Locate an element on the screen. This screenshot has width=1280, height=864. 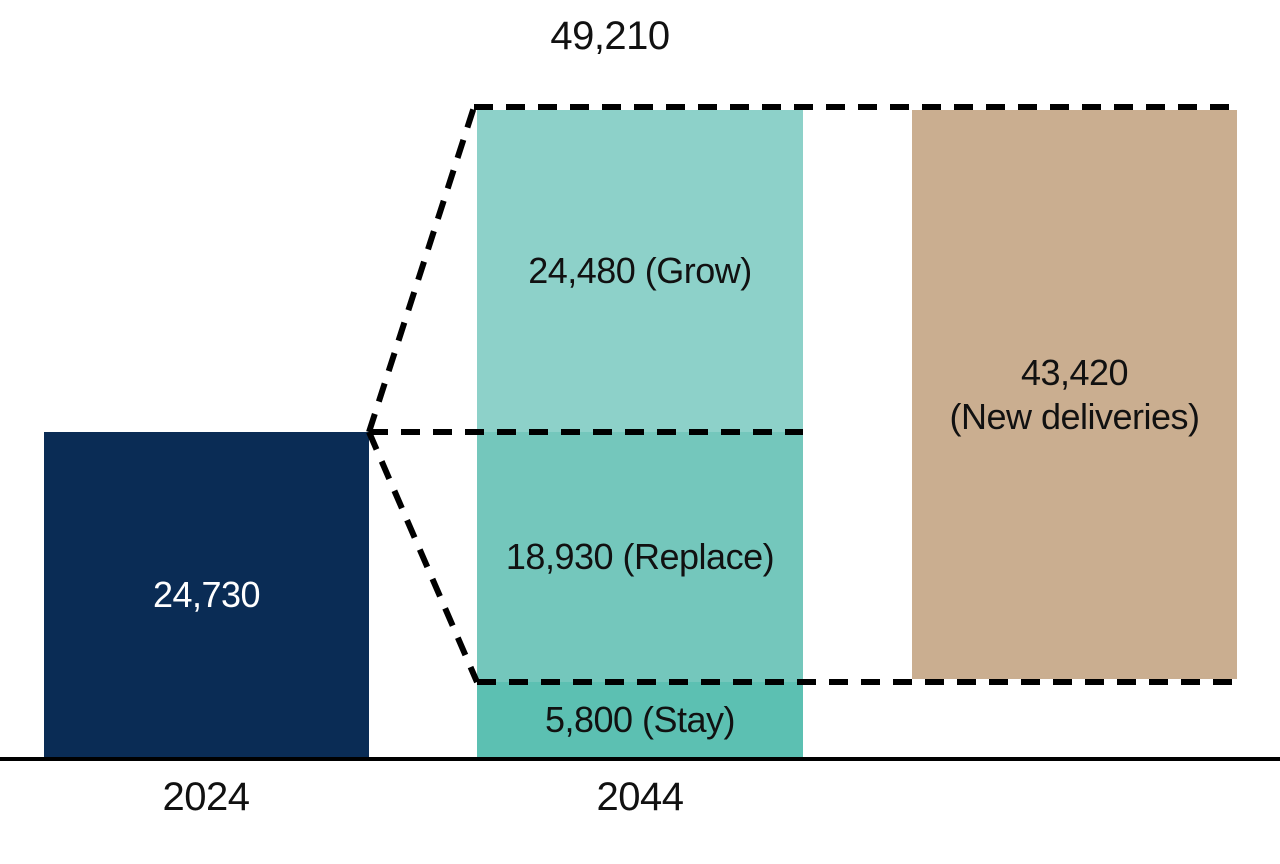
new-deliveries-value: 43,420 is located at coordinates (1074, 372).